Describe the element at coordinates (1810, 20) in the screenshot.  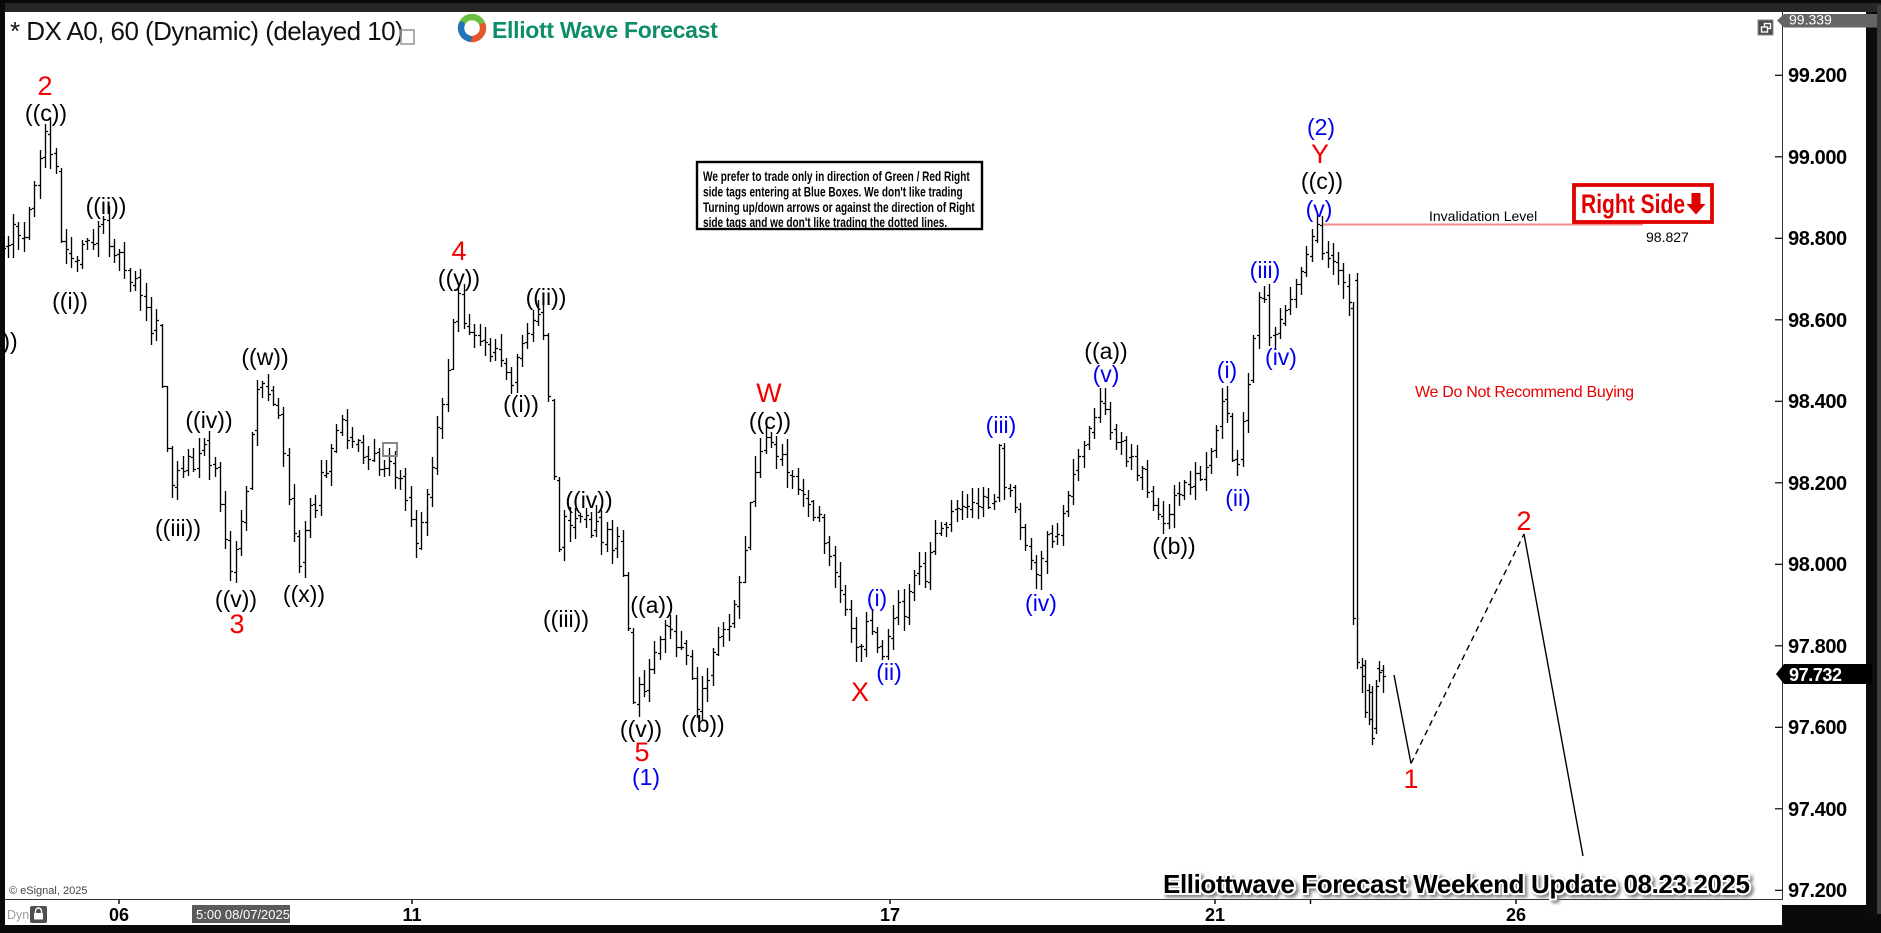
I see `svg-text: 99.339` at that location.